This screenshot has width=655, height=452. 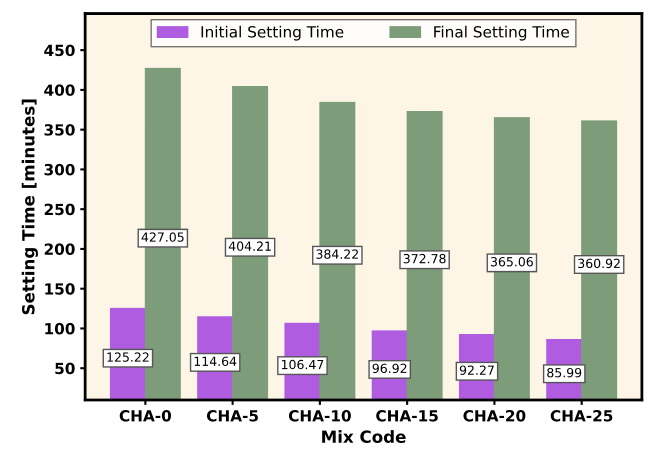 What do you see at coordinates (60, 328) in the screenshot?
I see `y-tick-label: 100` at bounding box center [60, 328].